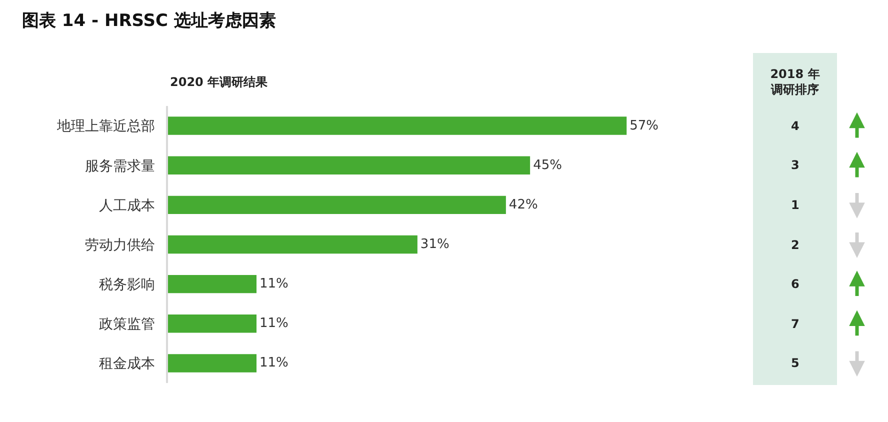 This screenshot has height=422, width=888. What do you see at coordinates (644, 126) in the screenshot?
I see `data-label: 57%` at bounding box center [644, 126].